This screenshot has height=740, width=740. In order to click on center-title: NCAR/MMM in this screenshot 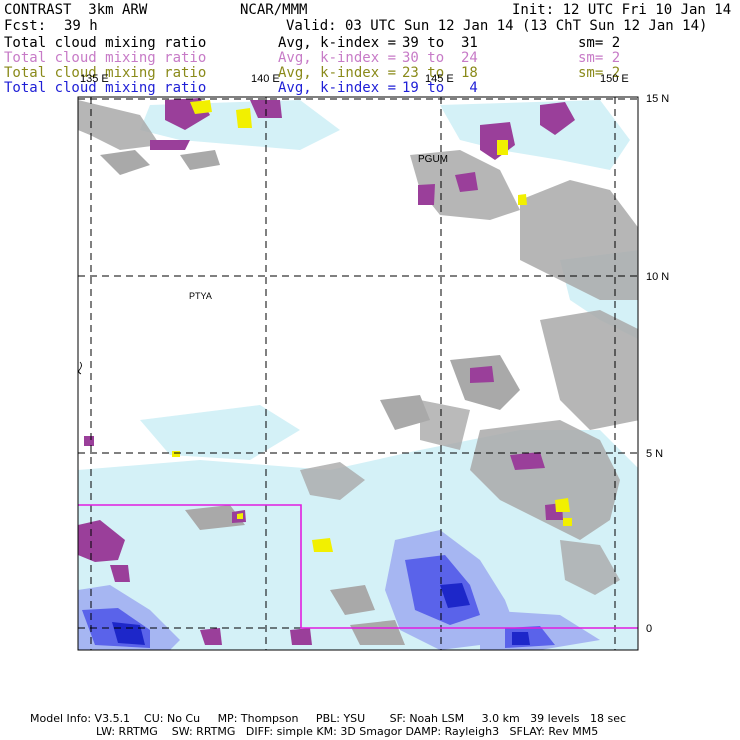, I will do `click(274, 10)`.